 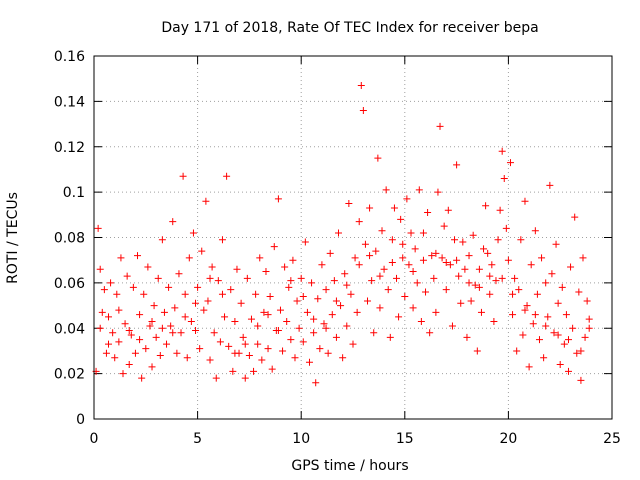 What do you see at coordinates (301, 439) in the screenshot?
I see `x-tick-label: 10` at bounding box center [301, 439].